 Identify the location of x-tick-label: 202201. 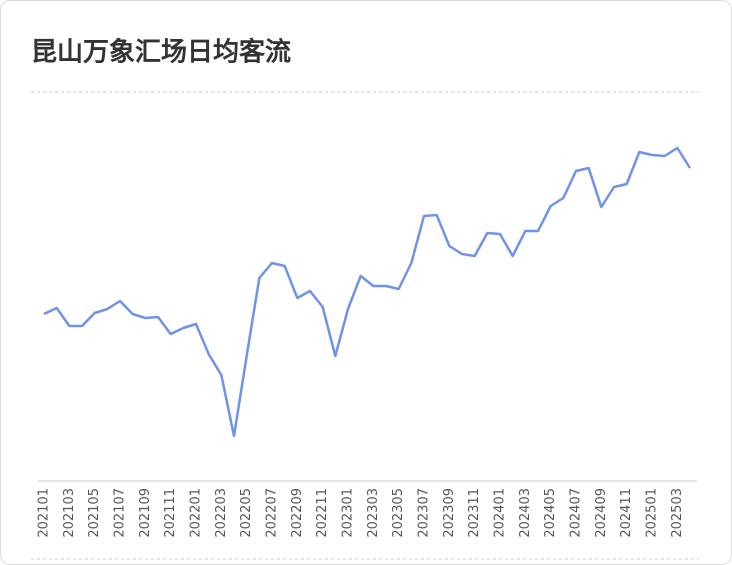
(196, 513).